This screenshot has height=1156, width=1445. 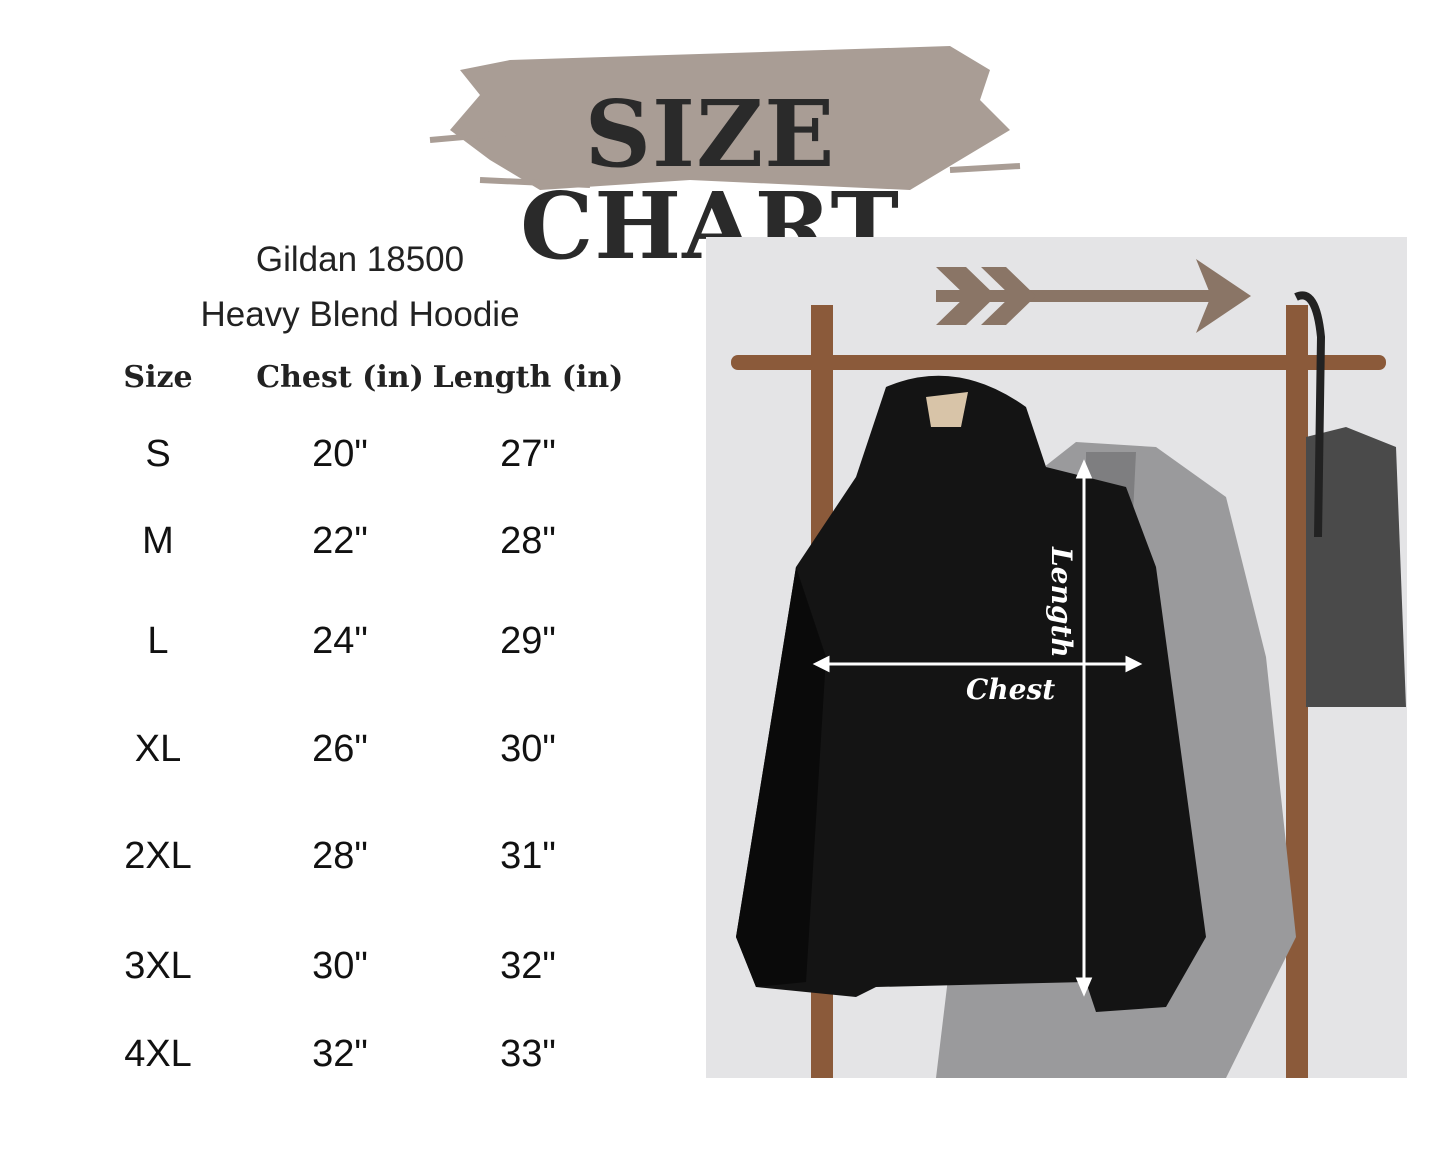 What do you see at coordinates (710, 180) in the screenshot?
I see `page-title: SIZE CHART` at bounding box center [710, 180].